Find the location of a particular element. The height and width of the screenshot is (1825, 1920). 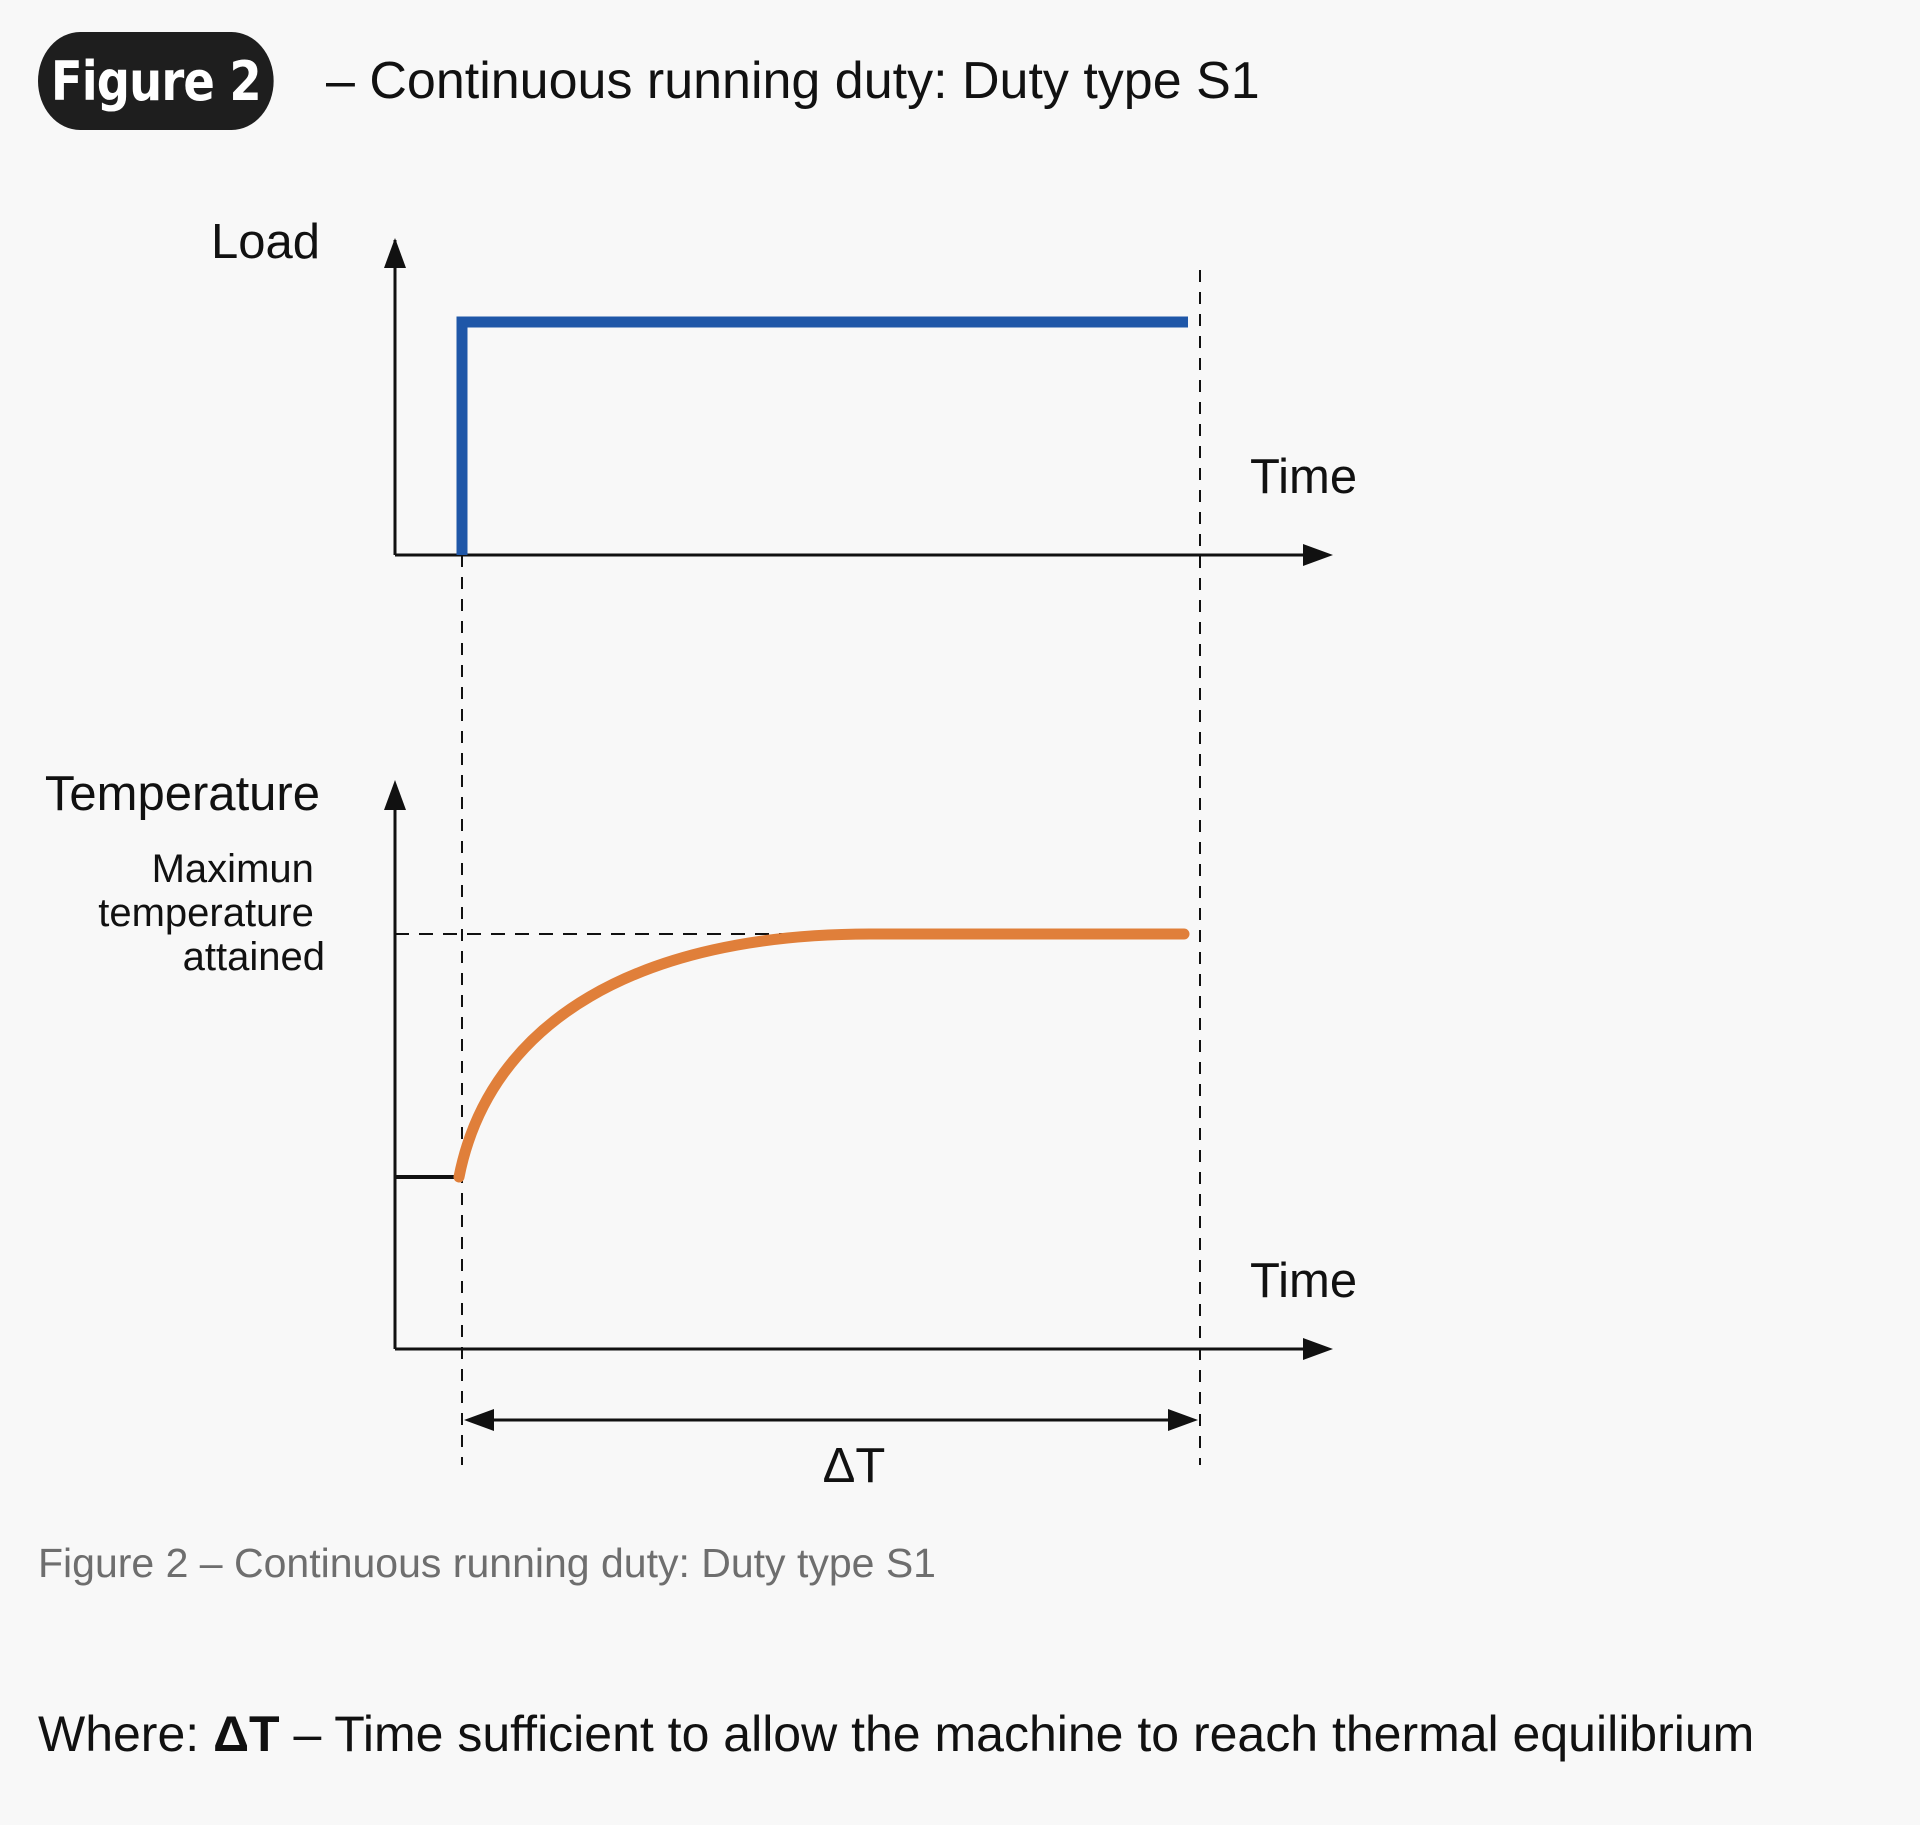

temp-x-axis-arrow-icon is located at coordinates (1318, 1349).